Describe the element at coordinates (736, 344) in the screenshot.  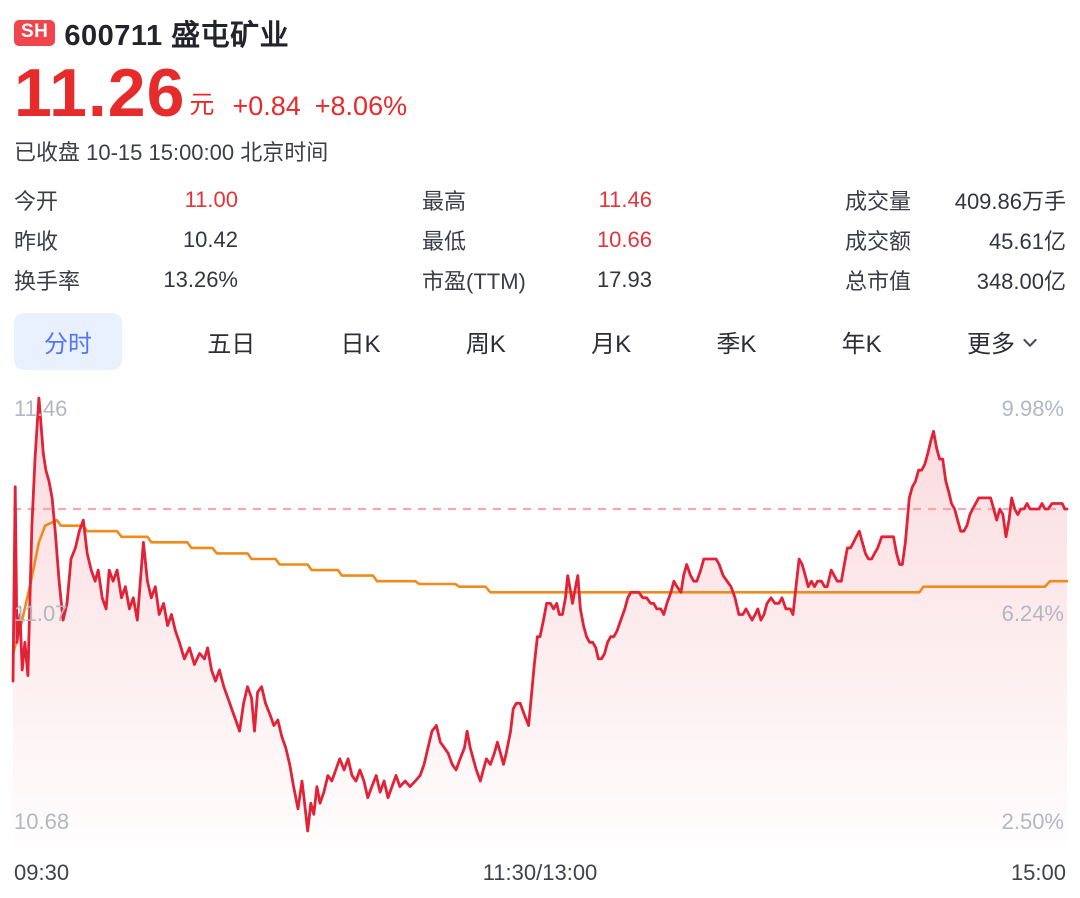
I see `tab-quarterly-k: 季K` at that location.